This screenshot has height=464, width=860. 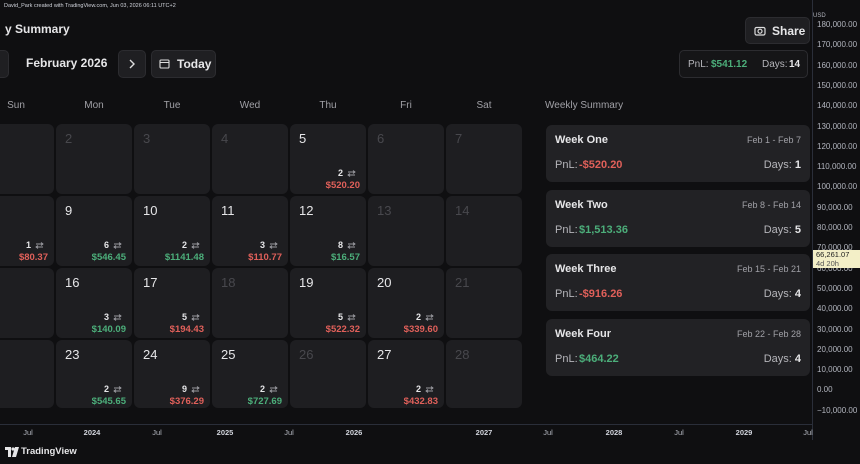 I want to click on week-days-value: 5, so click(x=797, y=229).